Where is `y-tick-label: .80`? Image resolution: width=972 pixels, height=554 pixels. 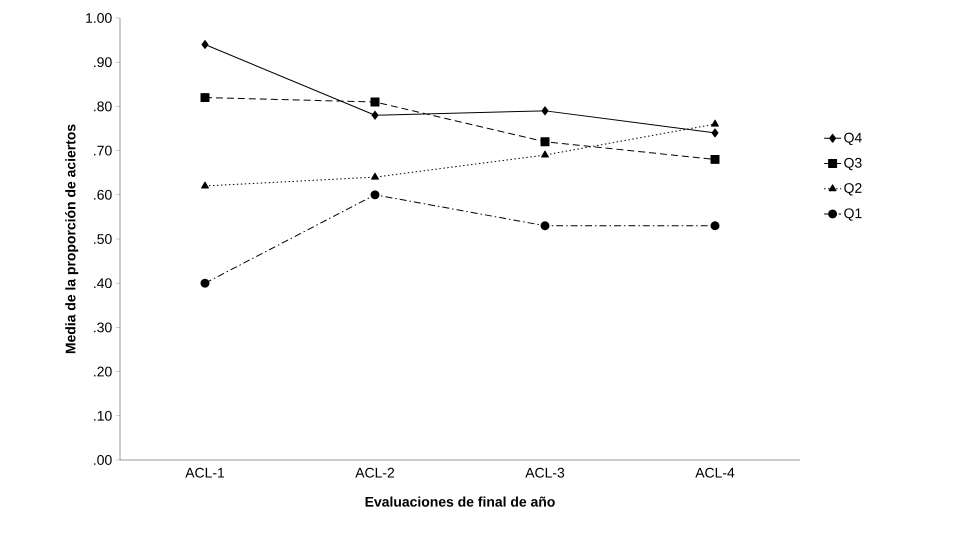
y-tick-label: .80 is located at coordinates (103, 106).